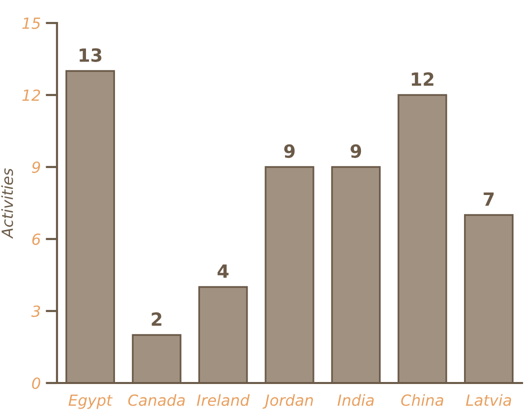  Describe the element at coordinates (90, 401) in the screenshot. I see `x-tick-label: Egypt` at that location.